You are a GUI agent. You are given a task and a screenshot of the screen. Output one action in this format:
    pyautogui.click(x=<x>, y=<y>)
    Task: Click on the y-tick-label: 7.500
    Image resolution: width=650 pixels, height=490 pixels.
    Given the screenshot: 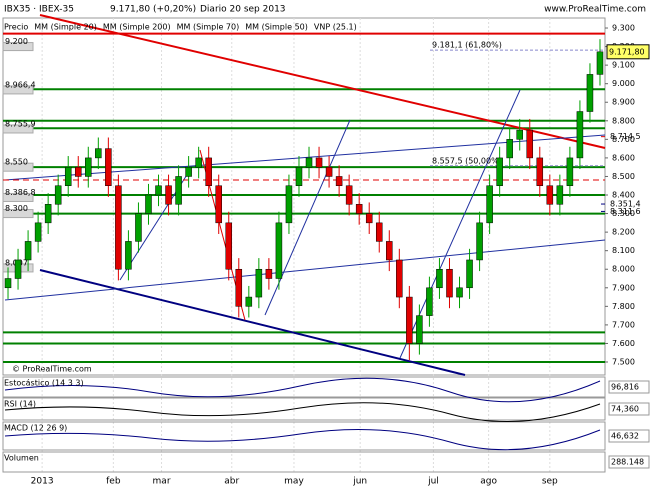 What is the action you would take?
    pyautogui.click(x=623, y=362)
    